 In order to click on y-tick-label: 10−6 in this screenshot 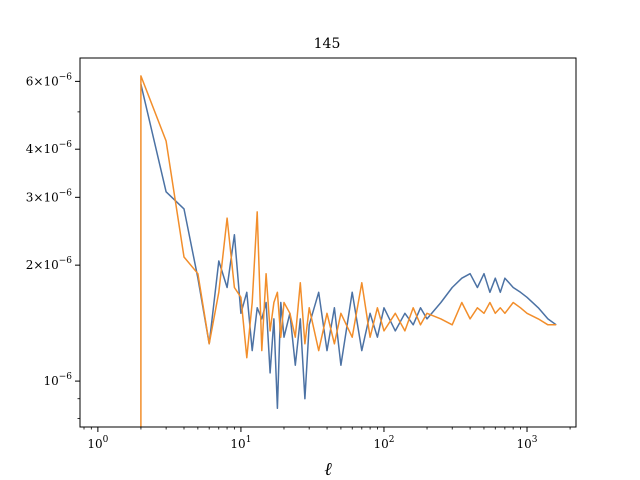, I will do `click(57, 380)`.